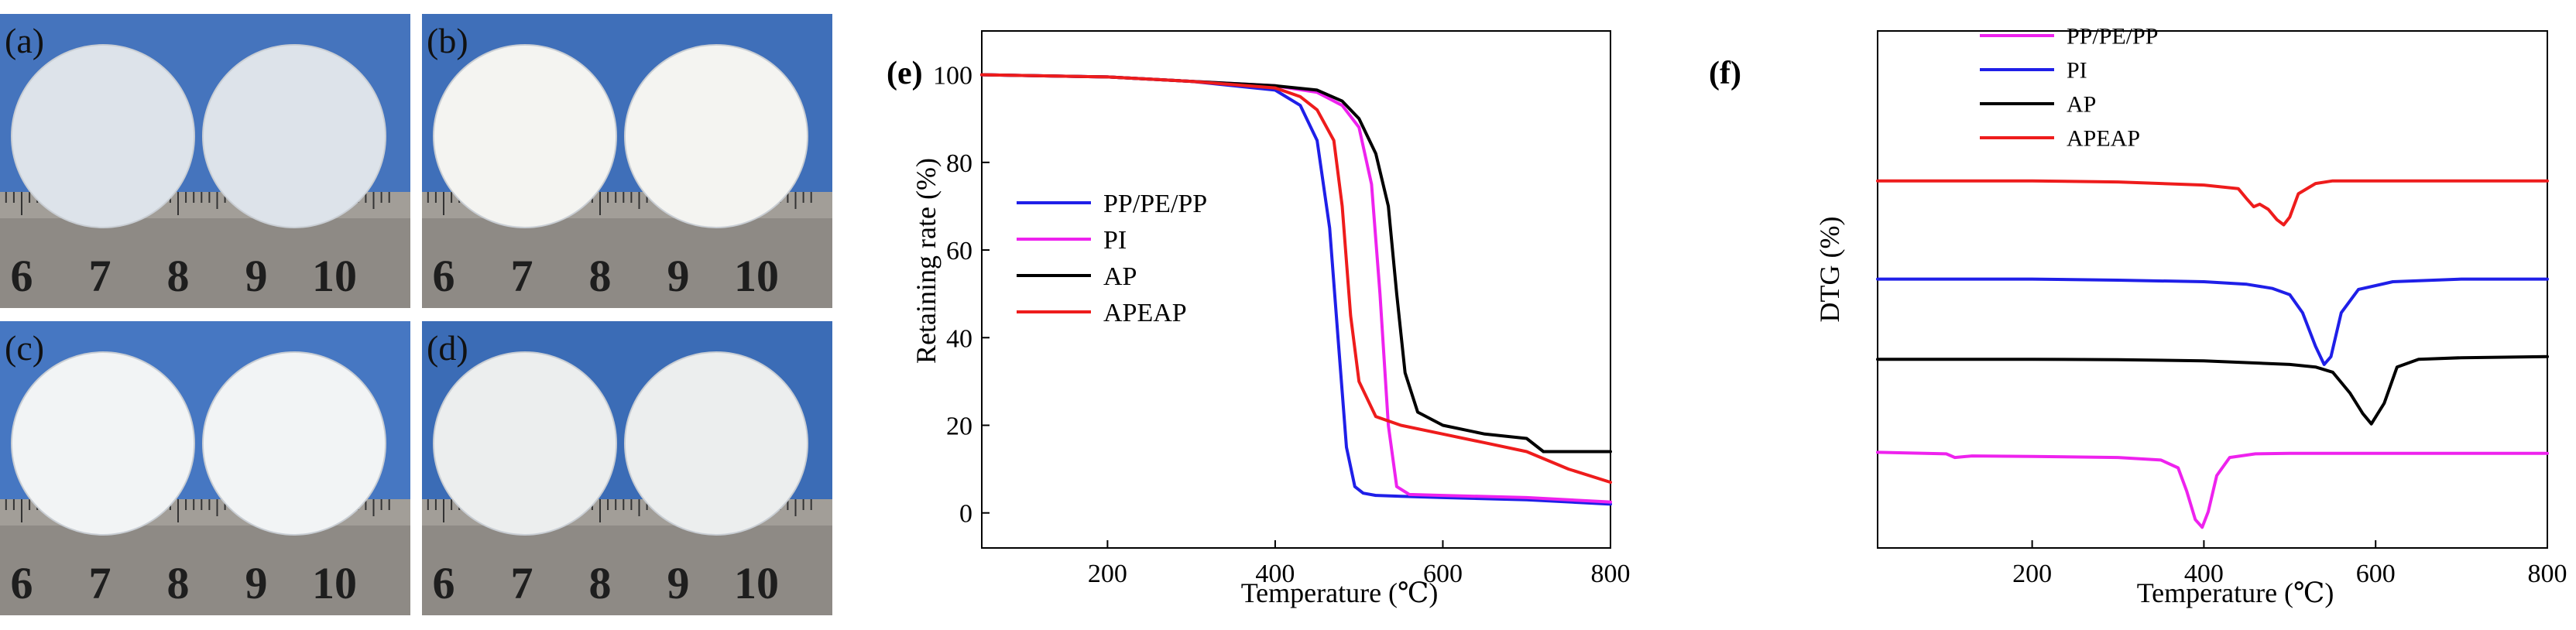 Image resolution: width=2576 pixels, height=630 pixels. Describe the element at coordinates (447, 348) in the screenshot. I see `photo-panel-label: (d)` at that location.